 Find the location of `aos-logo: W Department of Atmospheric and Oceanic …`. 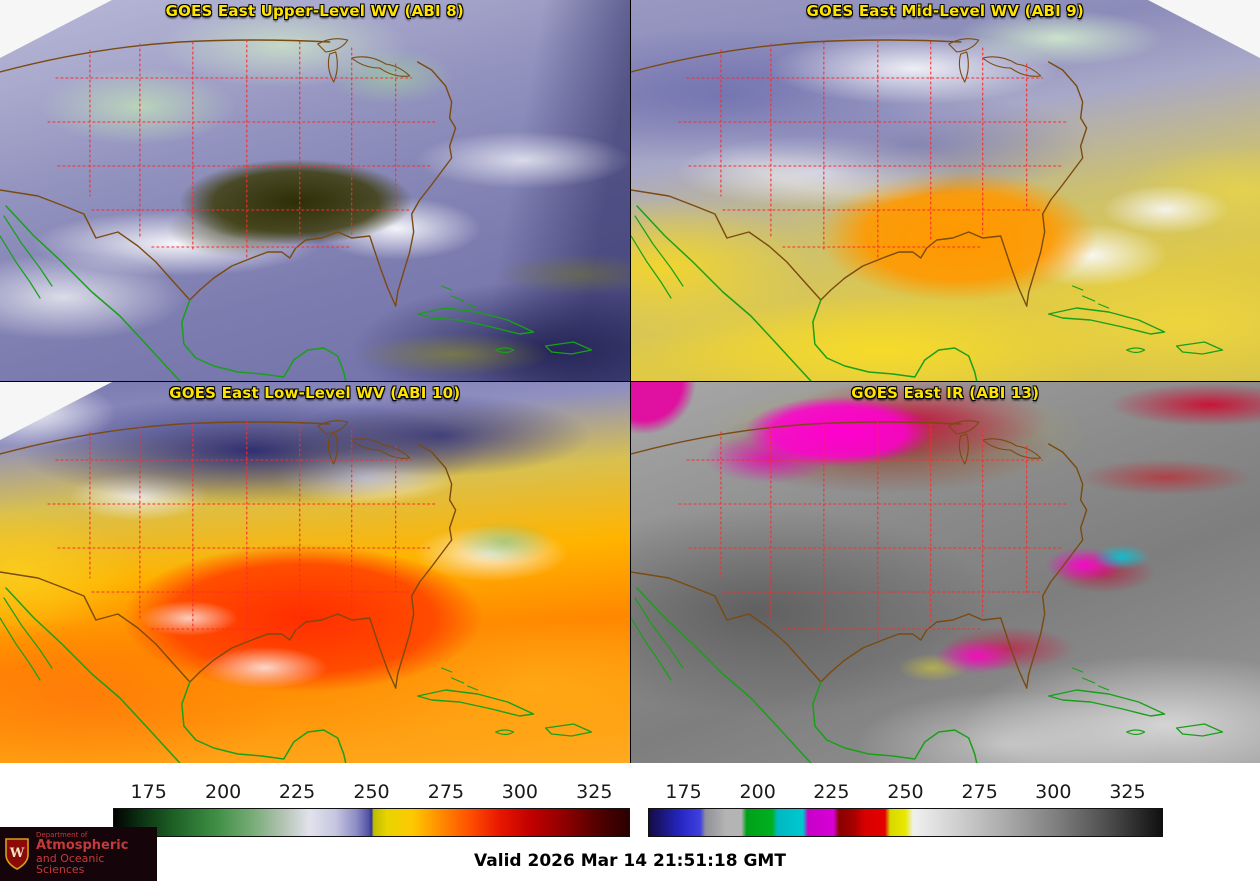

aos-logo: W Department of Atmospheric and Oceanic … is located at coordinates (78, 854).